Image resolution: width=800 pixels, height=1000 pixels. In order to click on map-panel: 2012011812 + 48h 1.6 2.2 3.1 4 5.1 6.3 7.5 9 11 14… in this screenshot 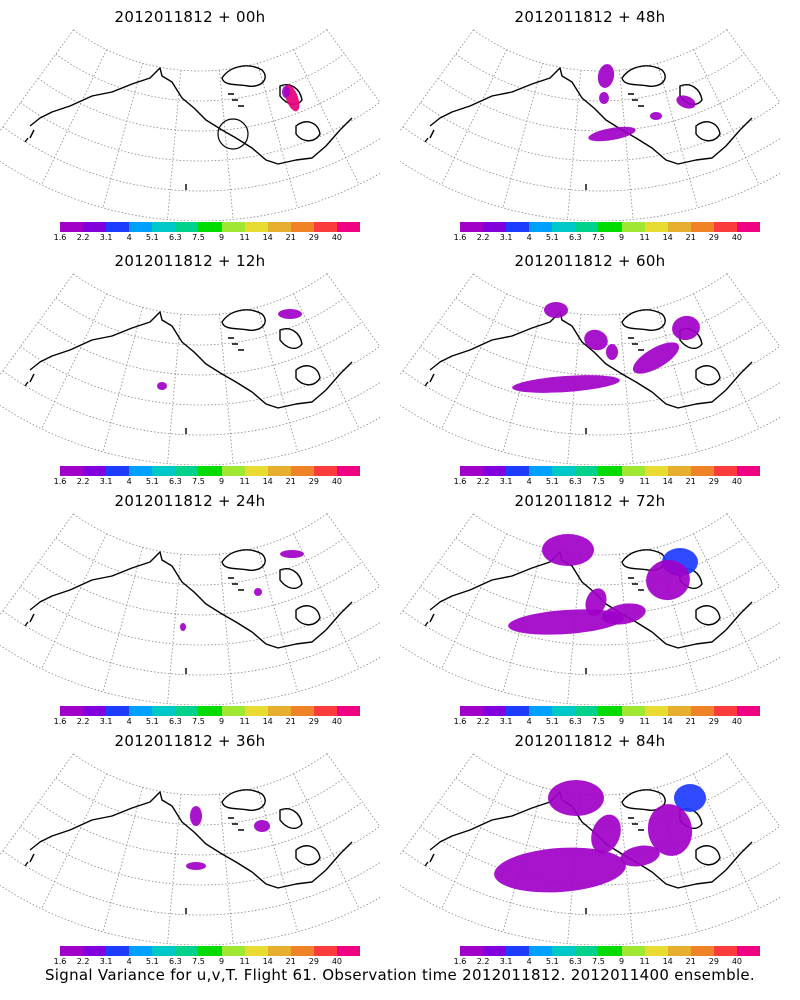, I will do `click(590, 125)`.